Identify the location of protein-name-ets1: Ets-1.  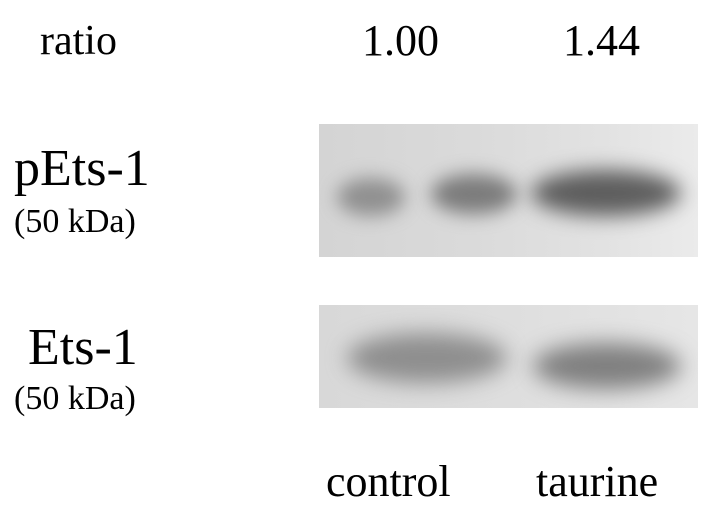
(83, 347).